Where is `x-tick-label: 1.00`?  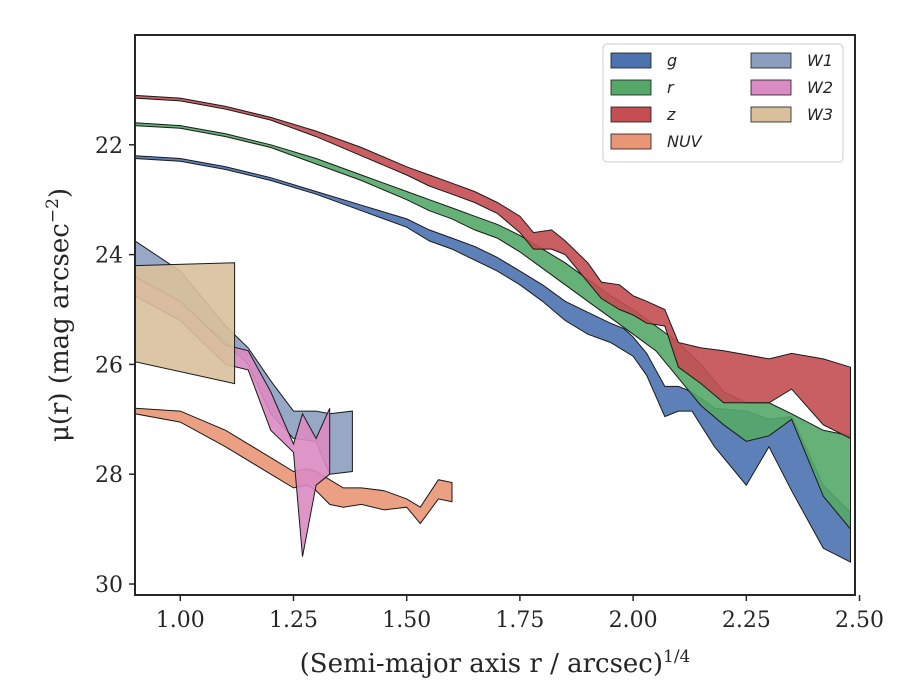
x-tick-label: 1.00 is located at coordinates (180, 620).